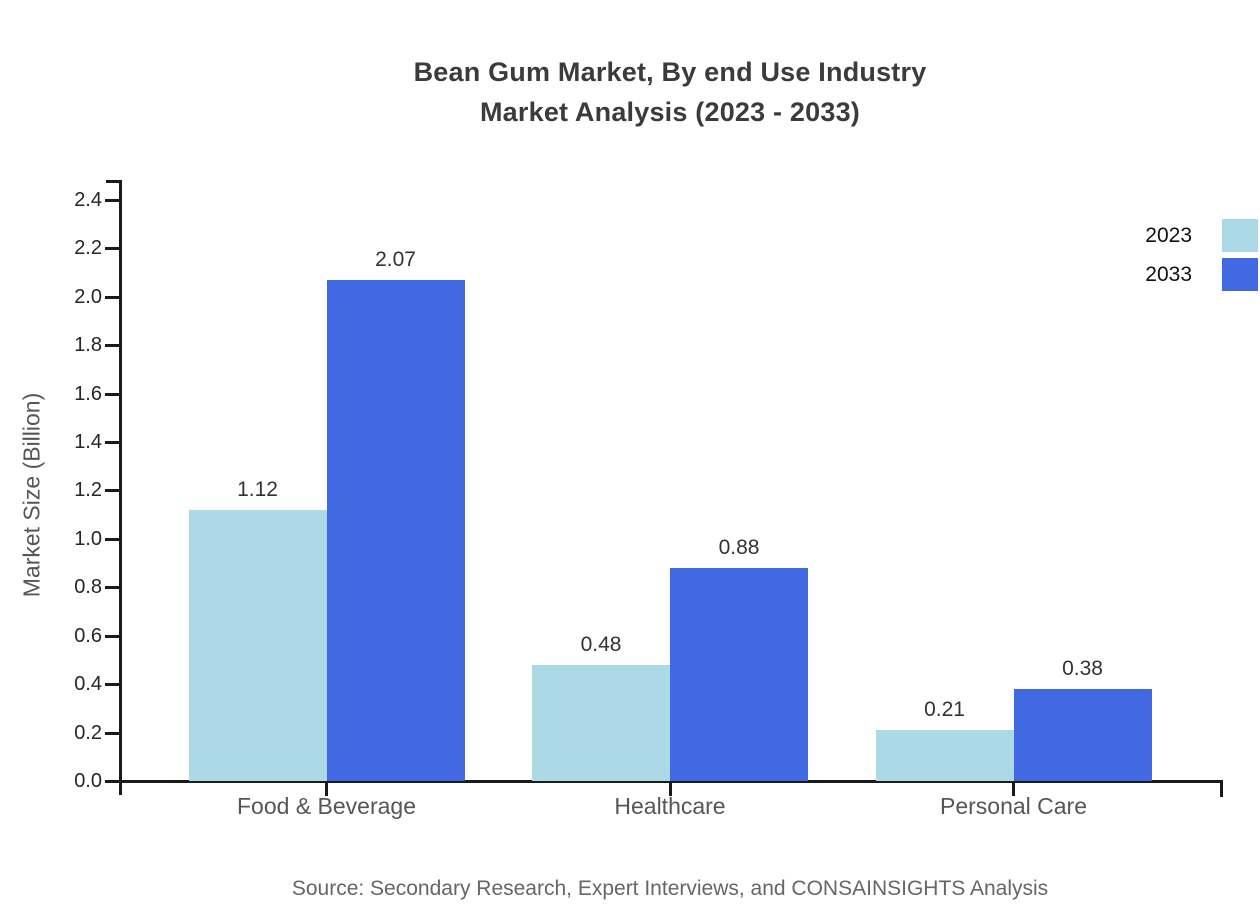  I want to click on bar-2023-food-beverage, so click(257, 645).